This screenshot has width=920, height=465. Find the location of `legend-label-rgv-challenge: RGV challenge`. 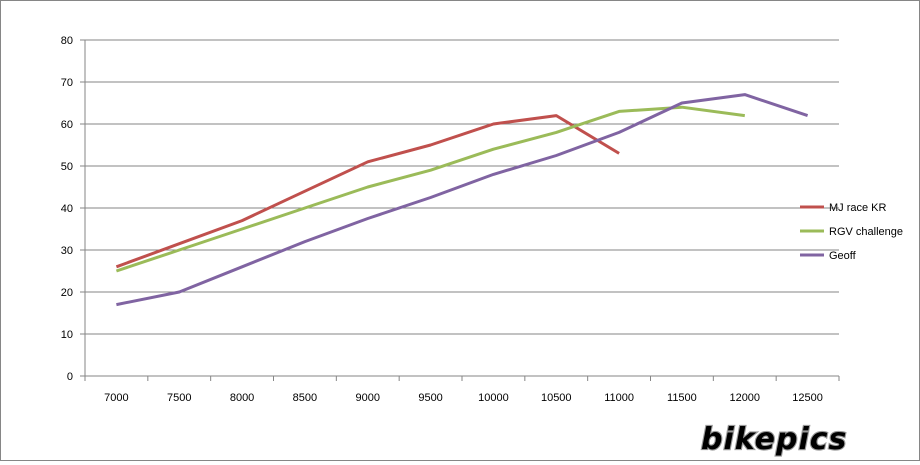

legend-label-rgv-challenge: RGV challenge is located at coordinates (866, 232).